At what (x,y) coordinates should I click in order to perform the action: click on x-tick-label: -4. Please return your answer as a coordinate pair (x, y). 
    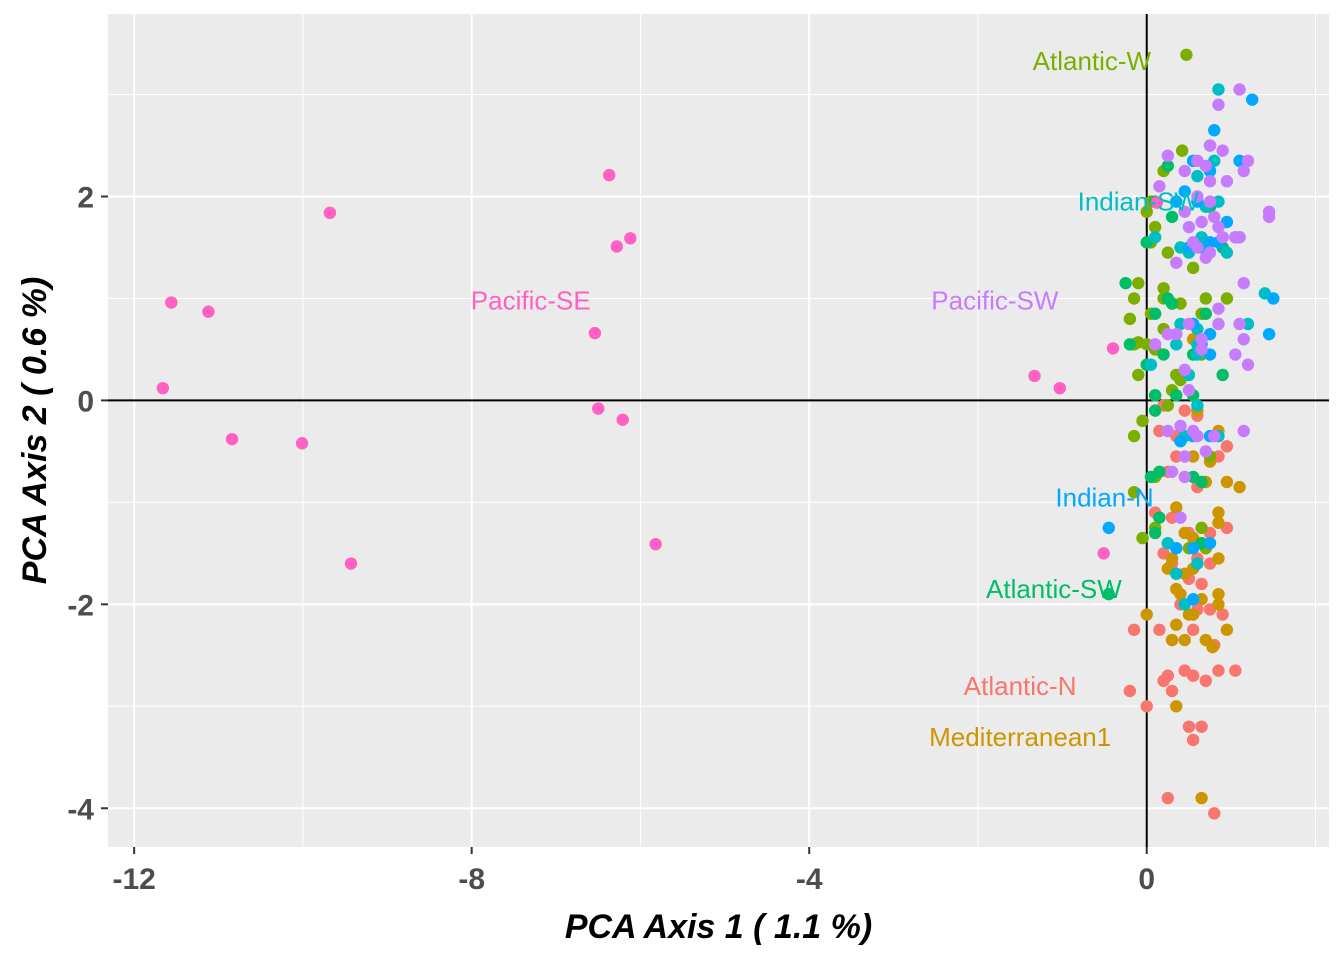
    Looking at the image, I should click on (809, 879).